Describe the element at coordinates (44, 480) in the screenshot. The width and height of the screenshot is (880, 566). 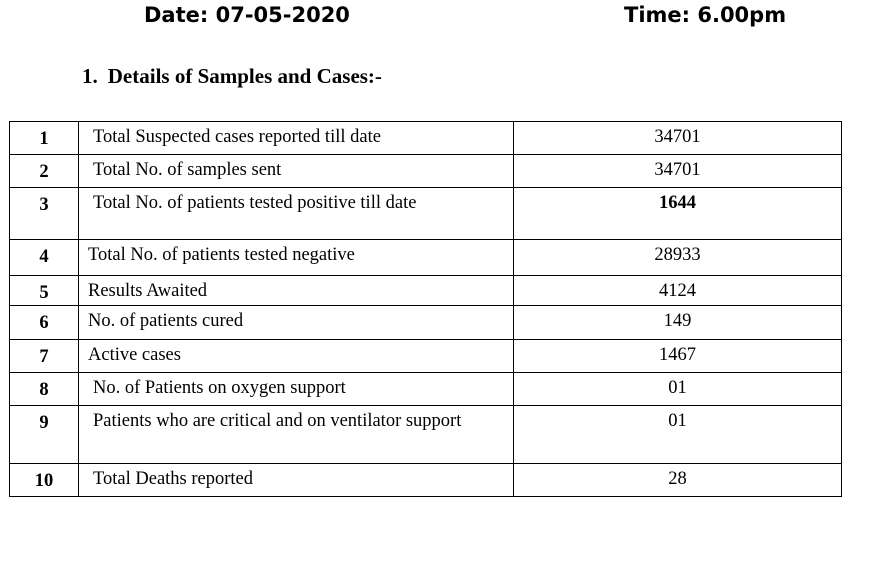
I see `row-number: 10` at that location.